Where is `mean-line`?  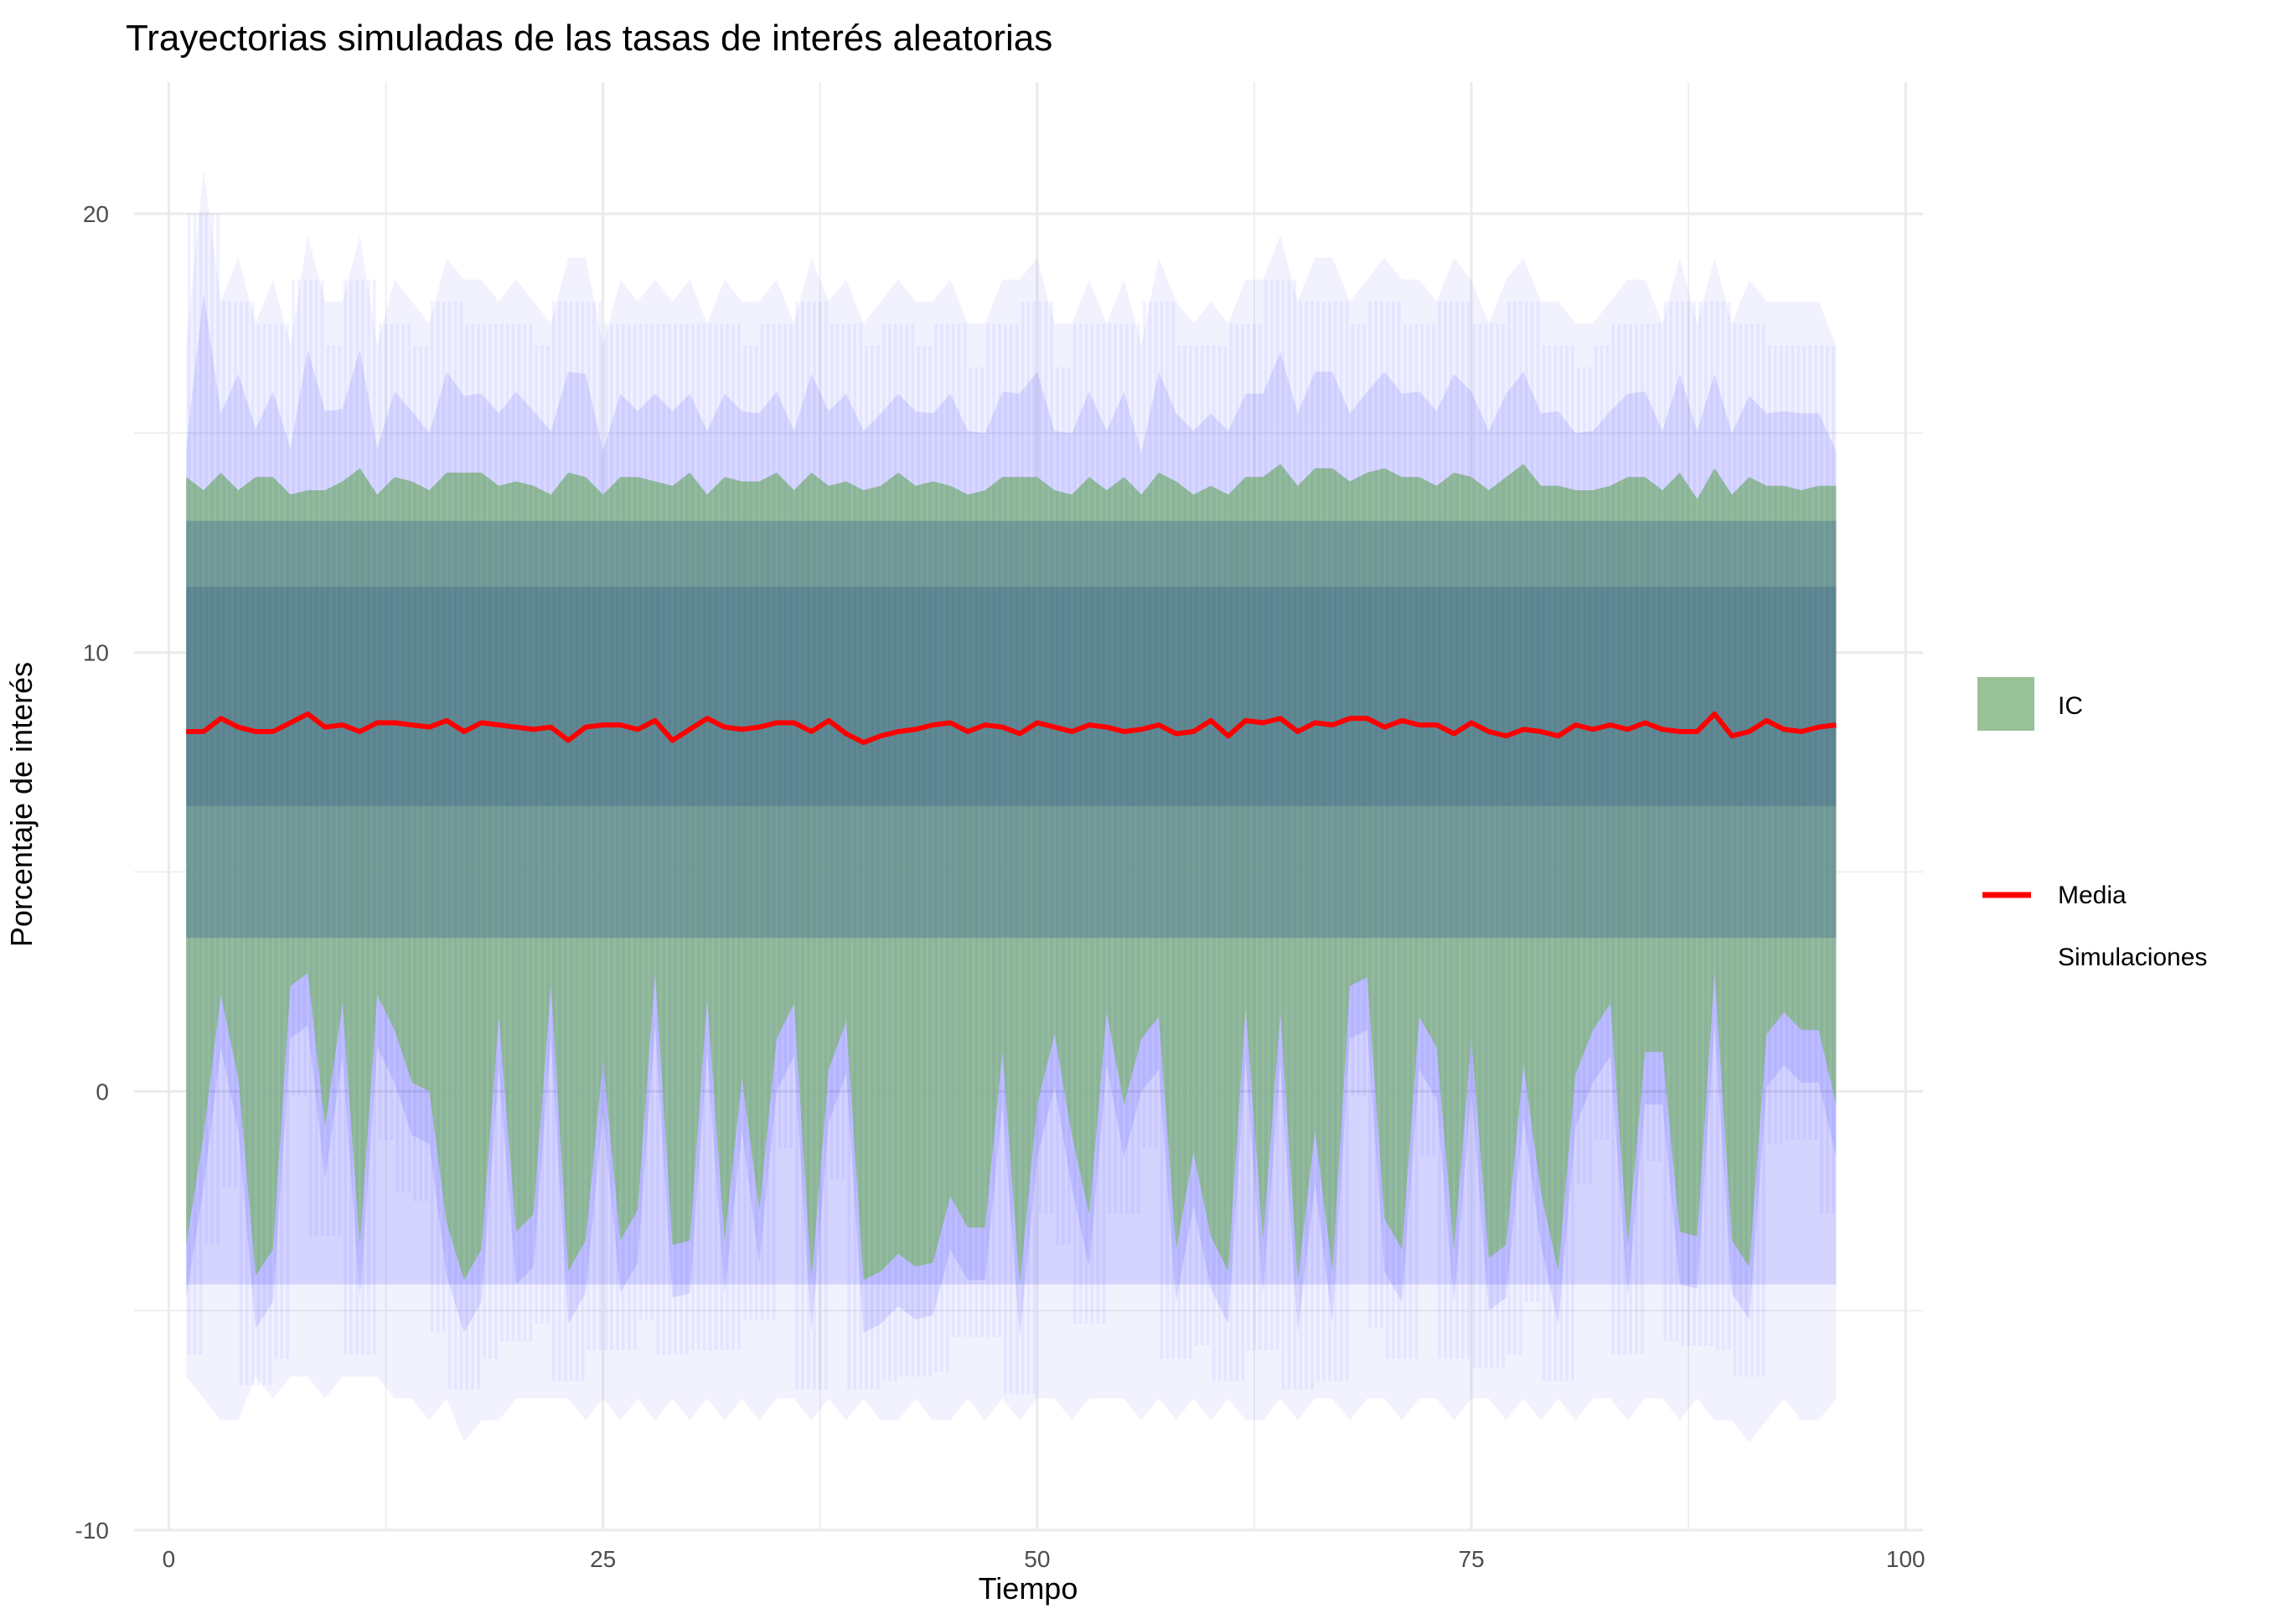 mean-line is located at coordinates (1011, 728).